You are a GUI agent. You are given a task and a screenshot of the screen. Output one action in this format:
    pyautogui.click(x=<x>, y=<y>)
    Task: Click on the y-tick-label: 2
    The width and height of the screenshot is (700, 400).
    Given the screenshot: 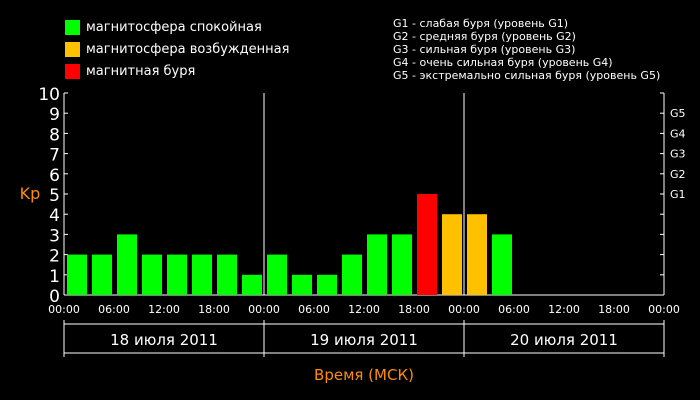 What is the action you would take?
    pyautogui.click(x=54, y=257)
    